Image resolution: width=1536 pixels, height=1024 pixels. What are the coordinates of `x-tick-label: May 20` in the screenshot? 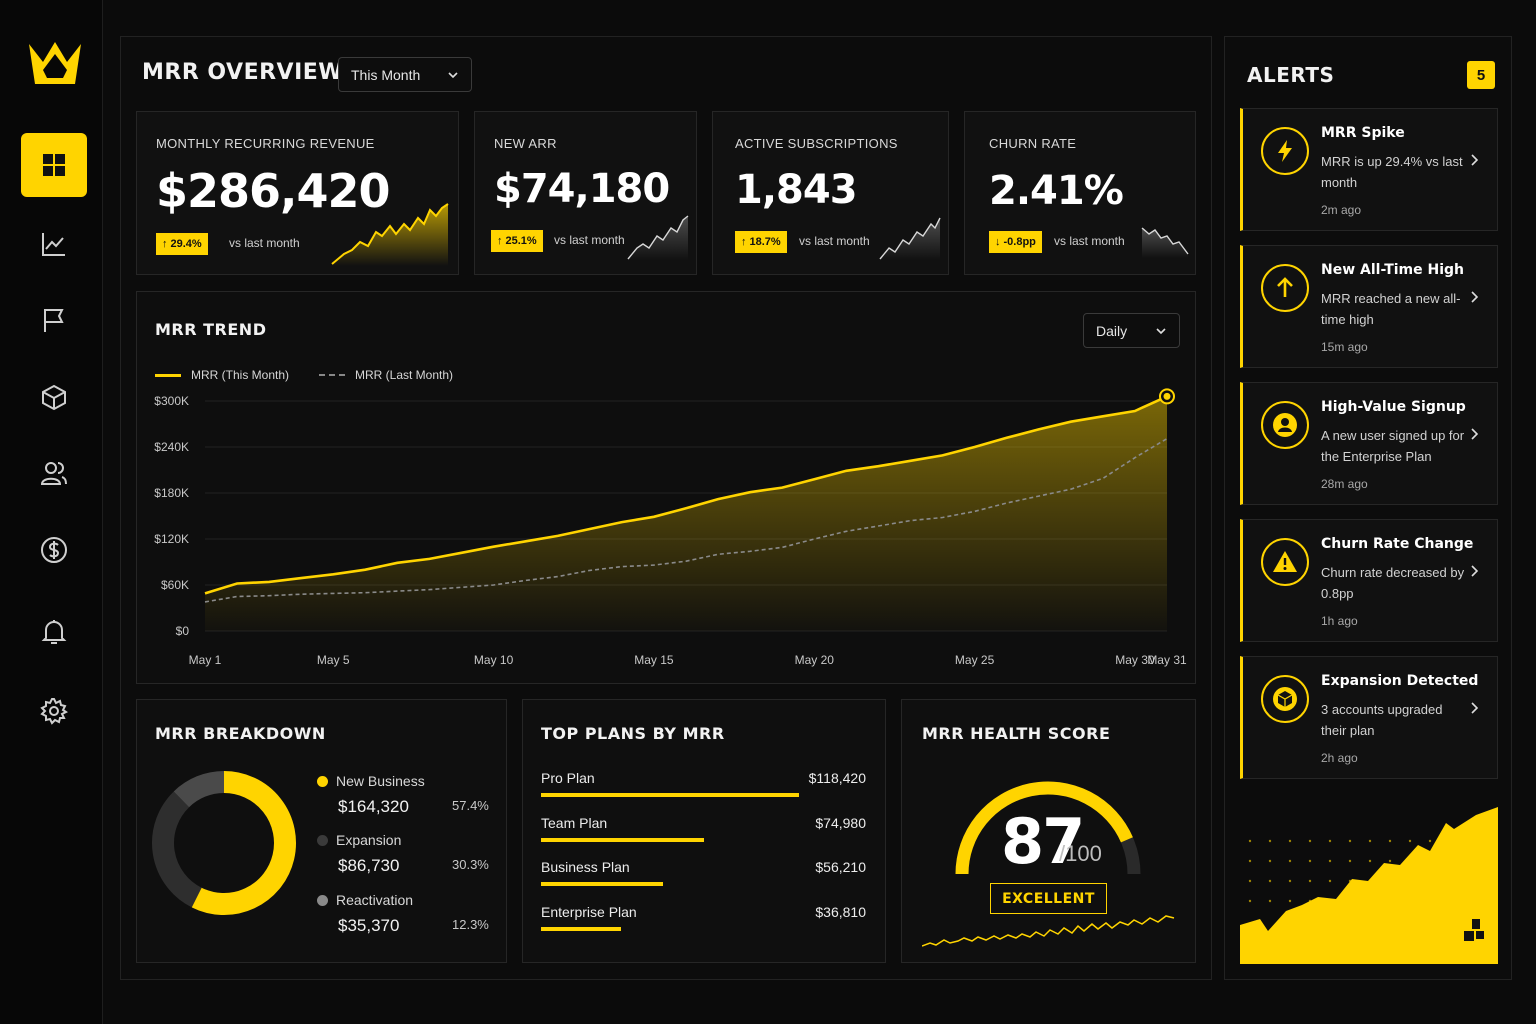 It's located at (815, 660).